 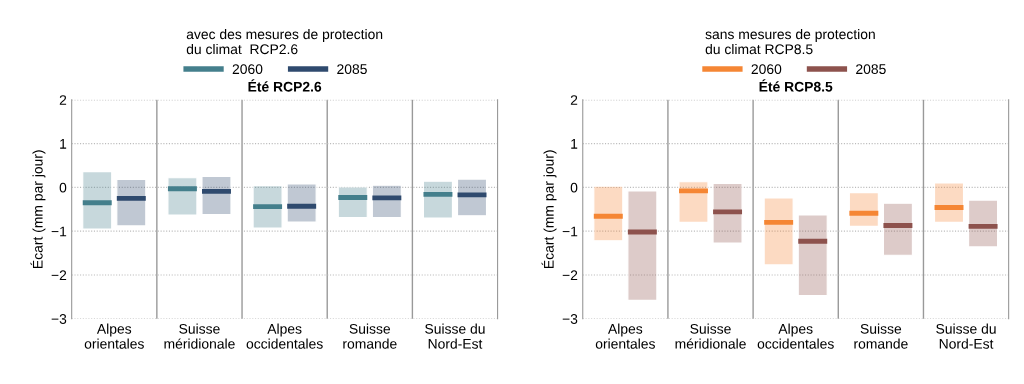 I want to click on chart-title: Été RCP8.5, so click(x=796, y=85).